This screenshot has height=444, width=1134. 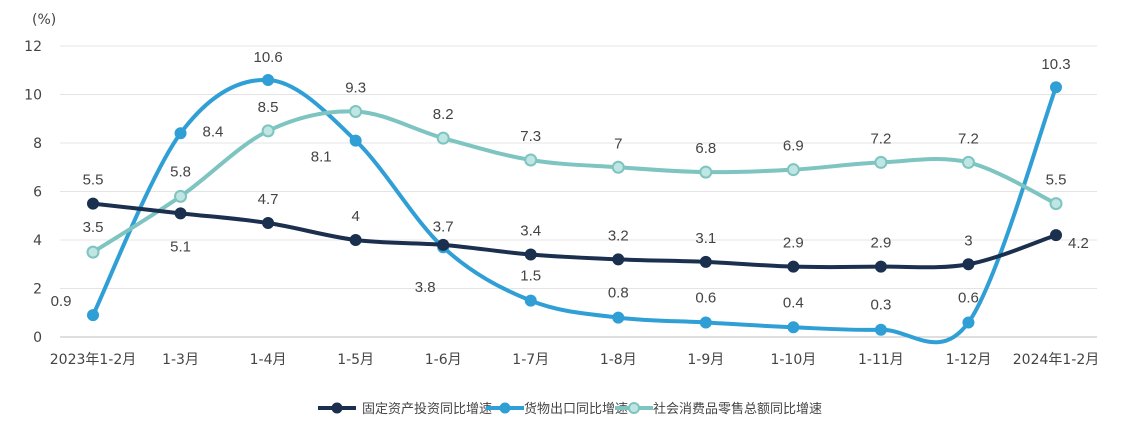 I want to click on y-tick-label: 4, so click(x=37, y=241).